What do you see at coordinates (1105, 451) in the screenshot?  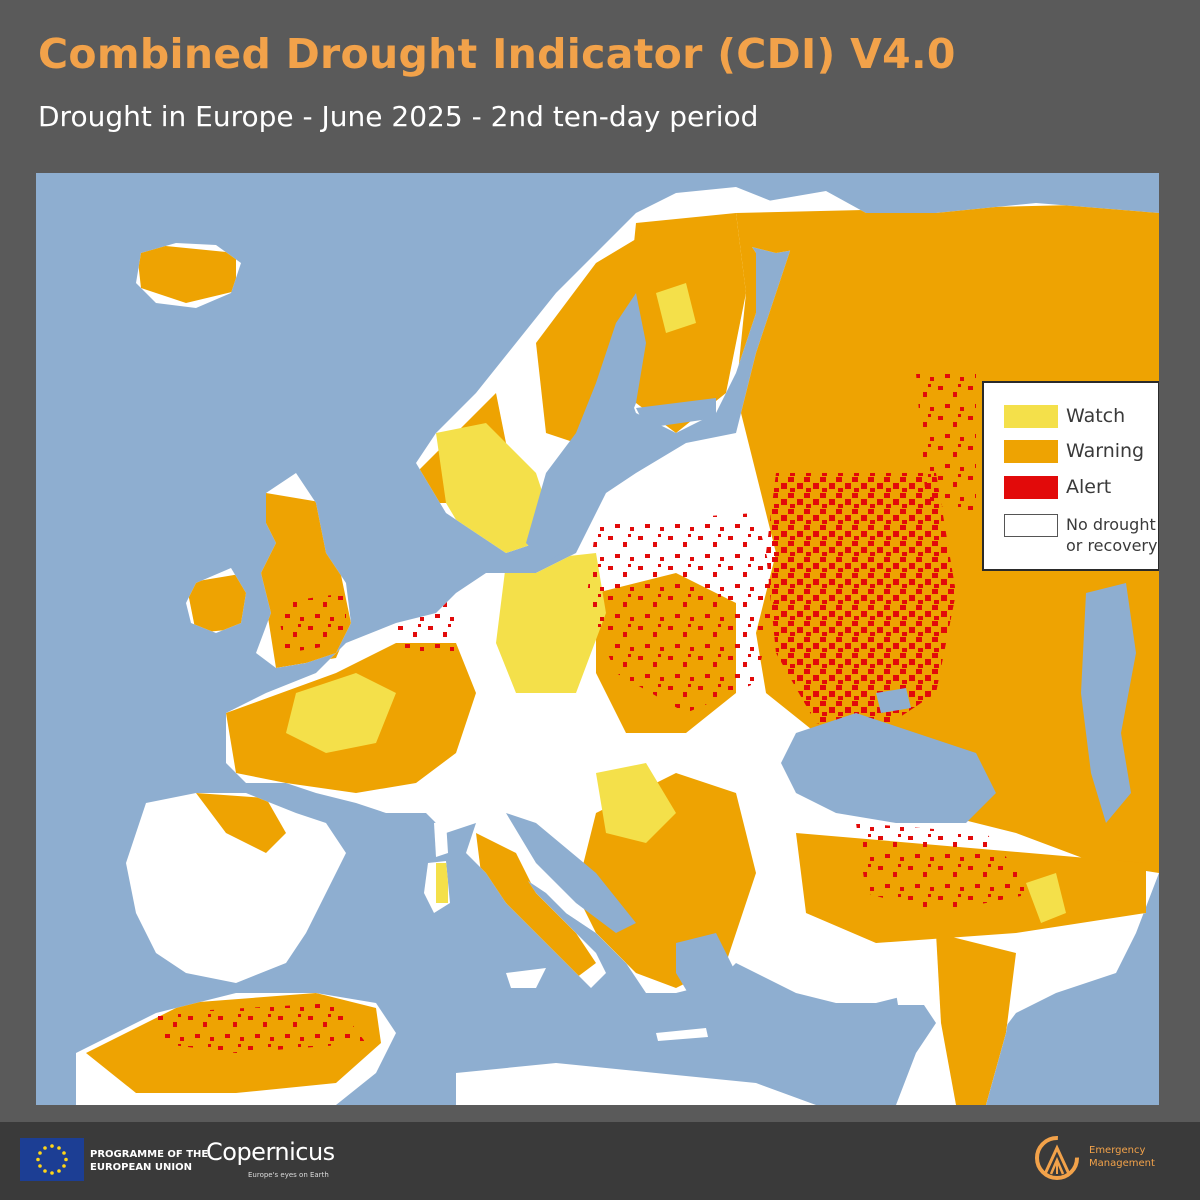 I see `legend-label-warning: Warning` at bounding box center [1105, 451].